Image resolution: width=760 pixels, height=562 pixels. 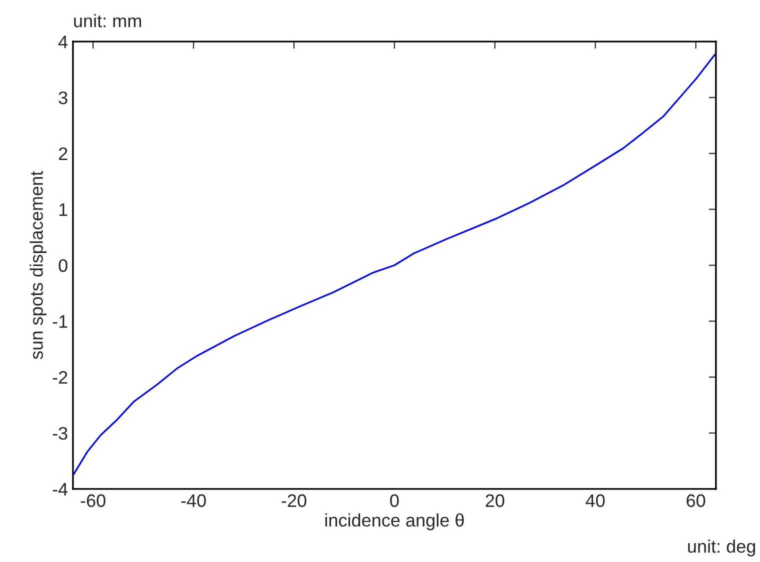 What do you see at coordinates (38, 265) in the screenshot?
I see `y-axis-title: sun spots displacement` at bounding box center [38, 265].